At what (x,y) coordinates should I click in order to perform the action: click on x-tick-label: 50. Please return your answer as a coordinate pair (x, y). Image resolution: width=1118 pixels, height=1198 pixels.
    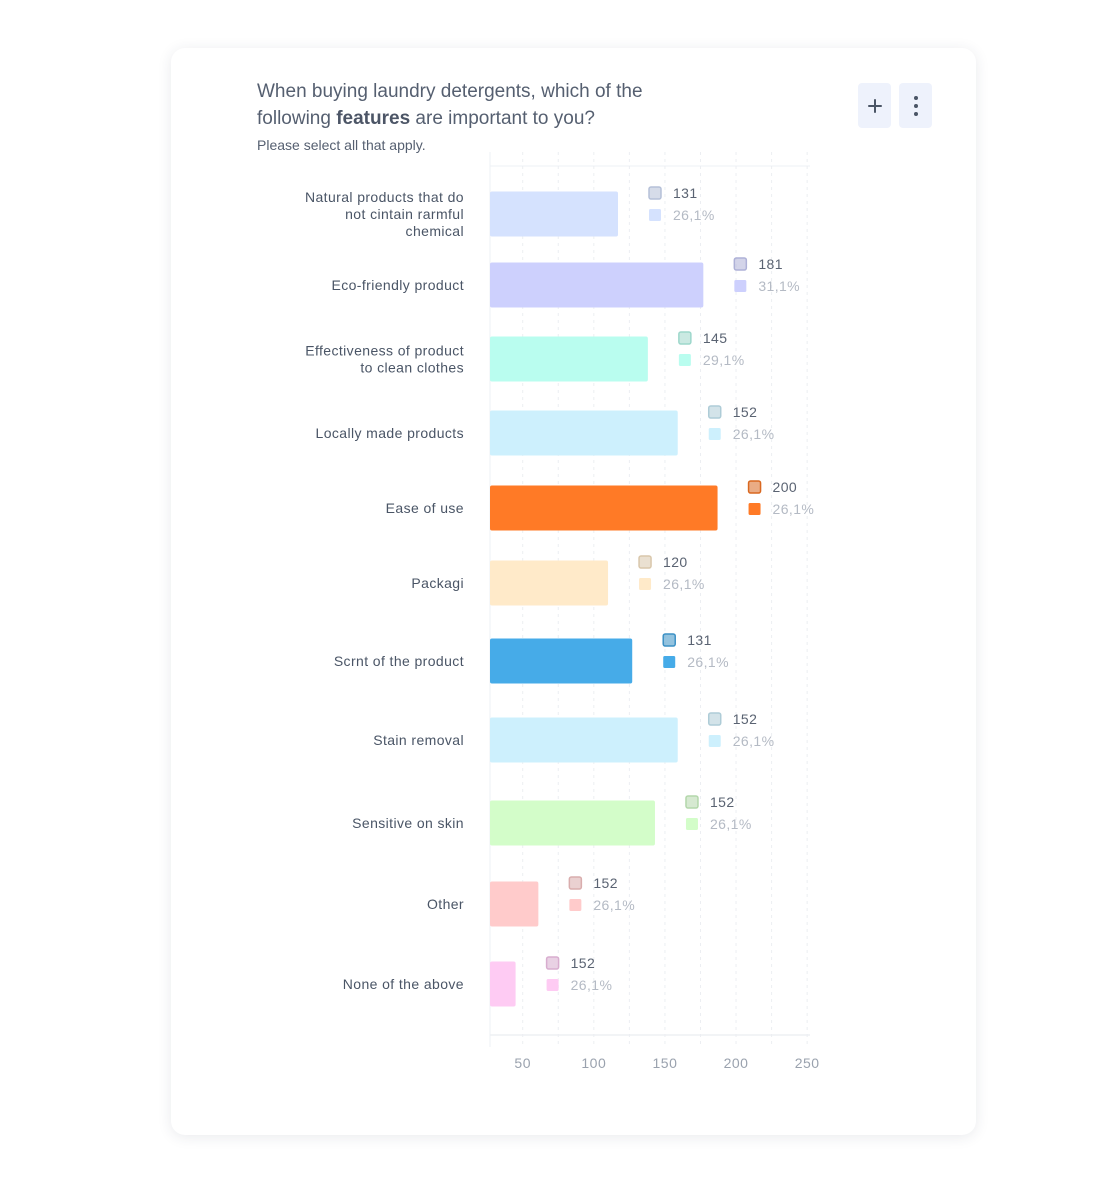
    Looking at the image, I should click on (522, 1063).